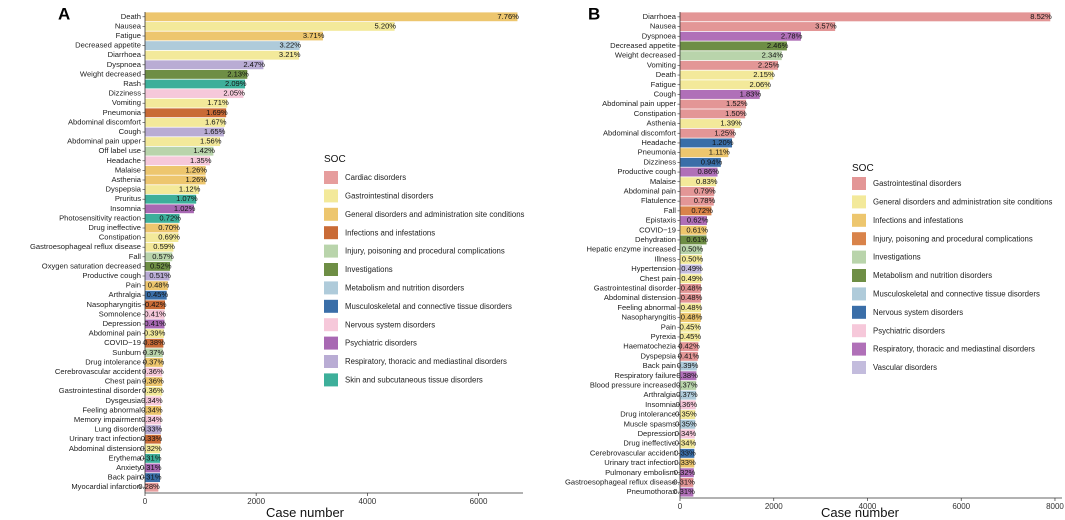 This screenshot has height=520, width=1065. Describe the element at coordinates (197, 179) in the screenshot. I see `value-label: 1.26%` at that location.